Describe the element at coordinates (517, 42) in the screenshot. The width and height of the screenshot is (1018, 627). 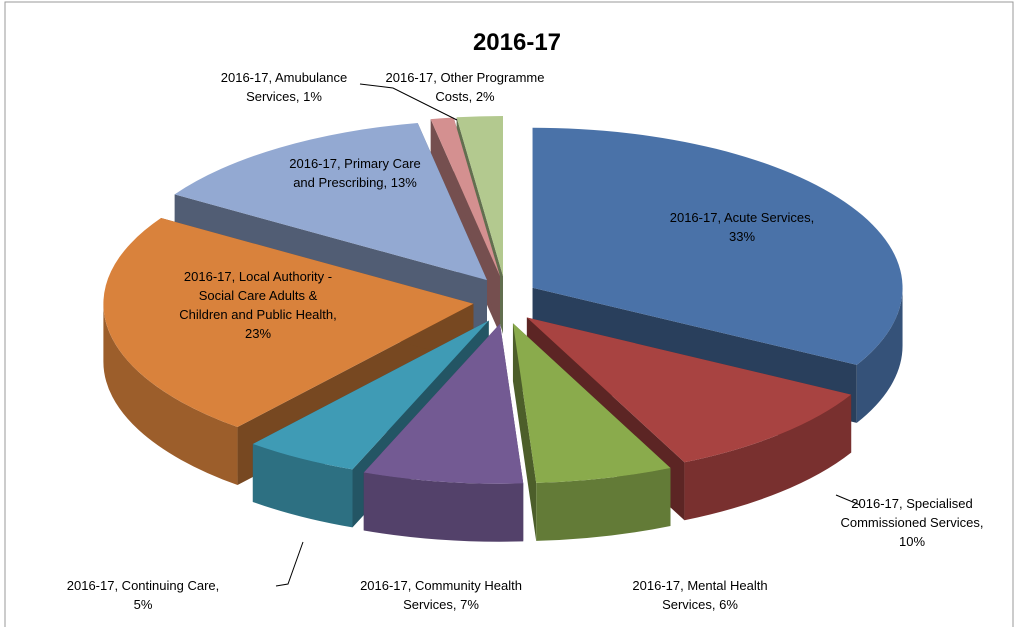
I see `chart-title: 2016-17` at that location.